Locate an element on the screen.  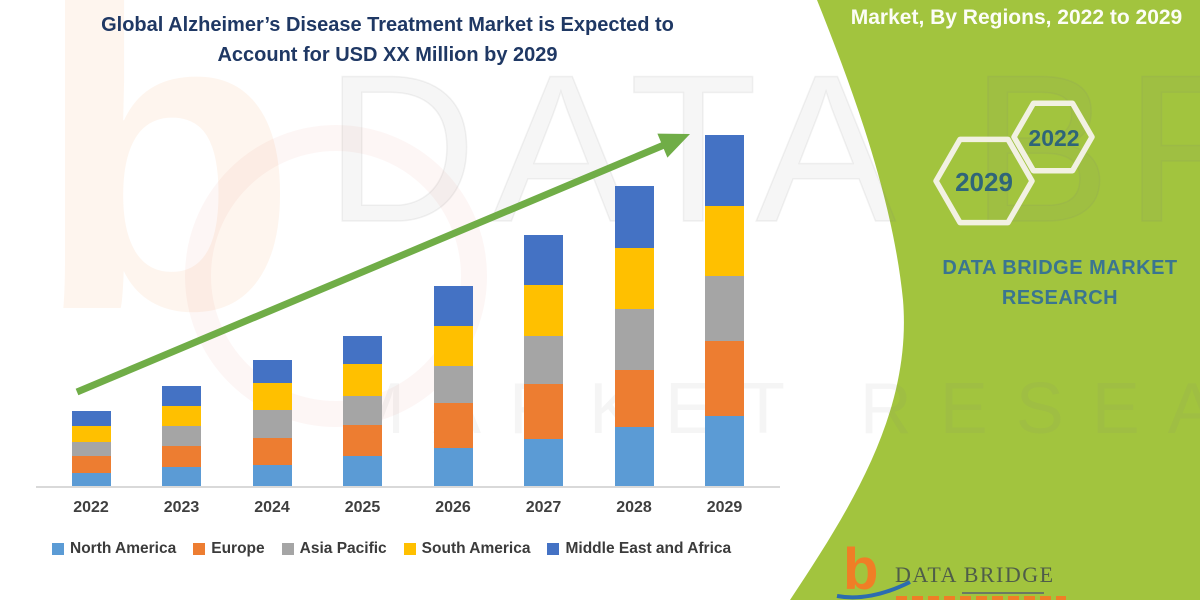
x-axis-label: 2029 is located at coordinates (724, 507).